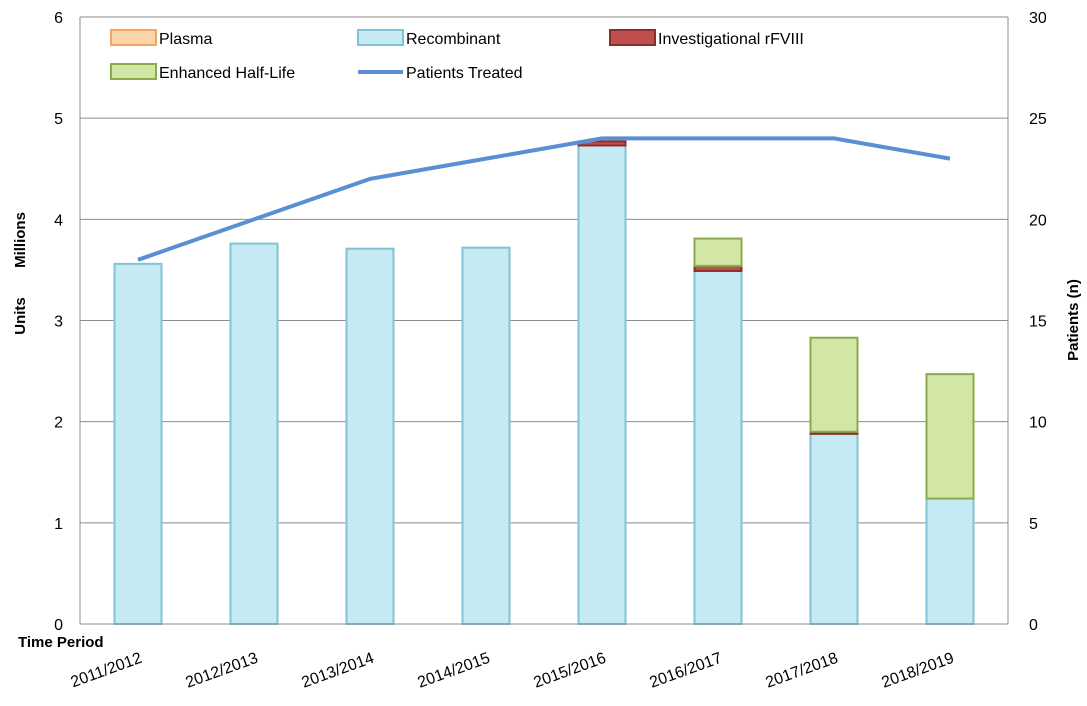  I want to click on y-tick-label: 6, so click(58, 18).